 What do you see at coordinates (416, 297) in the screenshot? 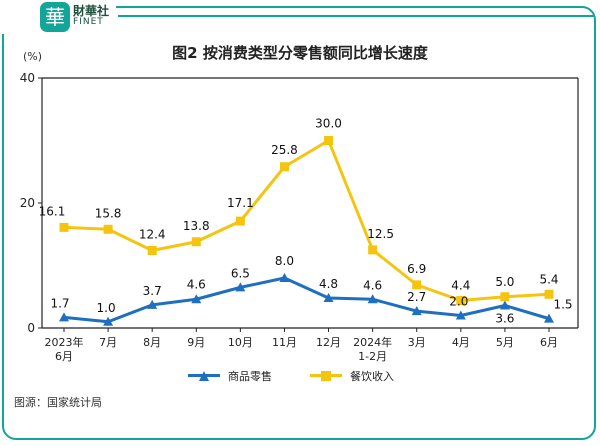
I see `data-label: 2.7` at bounding box center [416, 297].